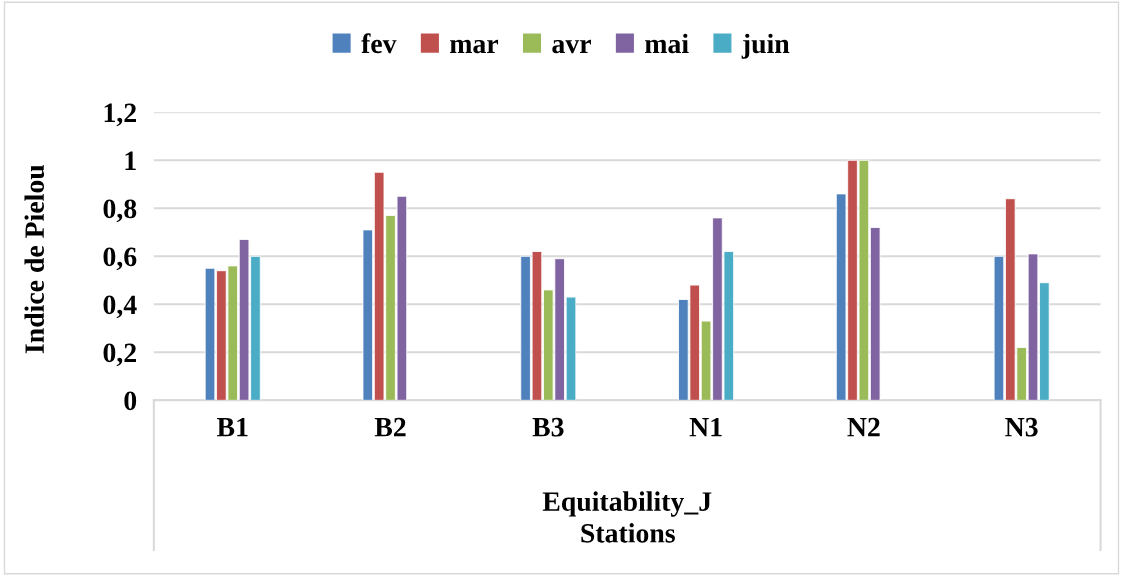 Image resolution: width=1123 pixels, height=576 pixels. I want to click on y-tick-label: 0,2, so click(119, 355).